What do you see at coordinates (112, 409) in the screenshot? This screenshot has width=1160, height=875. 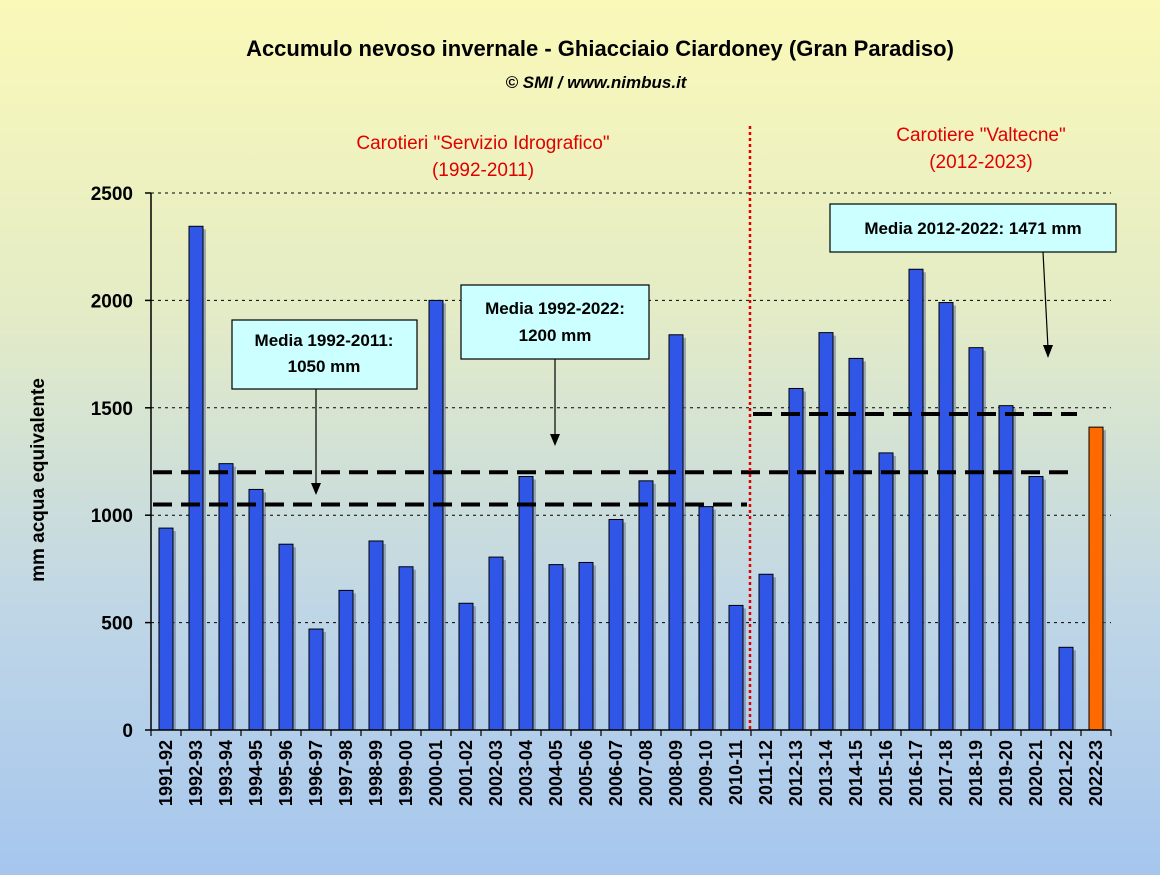 I see `y-tick-label: 1500` at bounding box center [112, 409].